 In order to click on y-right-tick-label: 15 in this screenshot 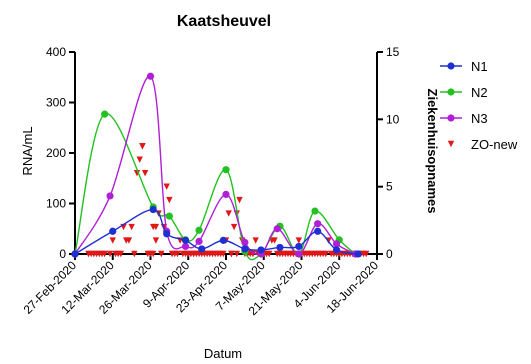, I will do `click(393, 52)`.